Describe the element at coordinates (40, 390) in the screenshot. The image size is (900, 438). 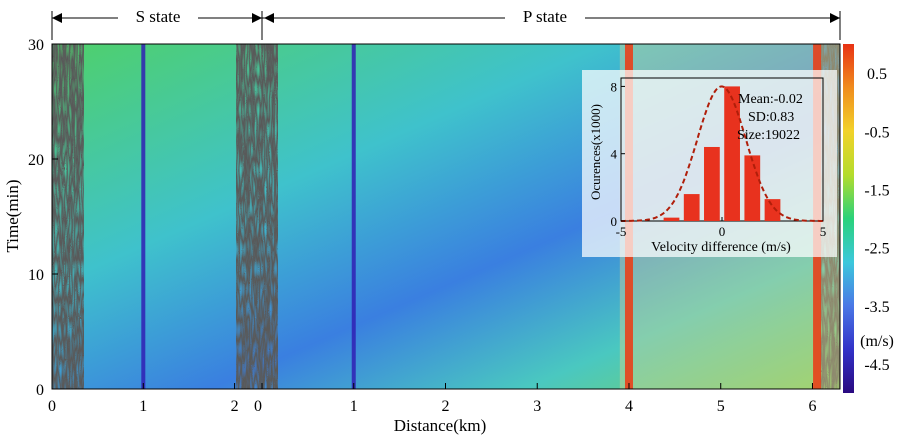
I see `y-tick-label: 0` at that location.